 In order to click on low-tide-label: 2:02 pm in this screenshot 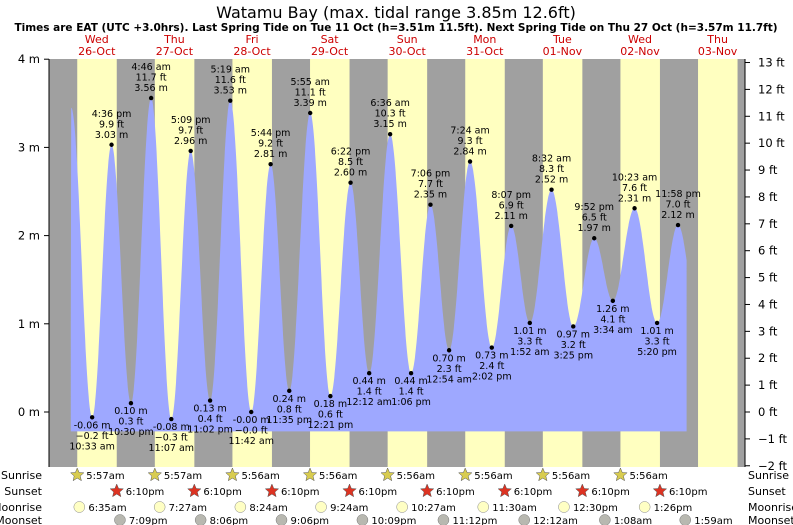, I will do `click(492, 377)`.